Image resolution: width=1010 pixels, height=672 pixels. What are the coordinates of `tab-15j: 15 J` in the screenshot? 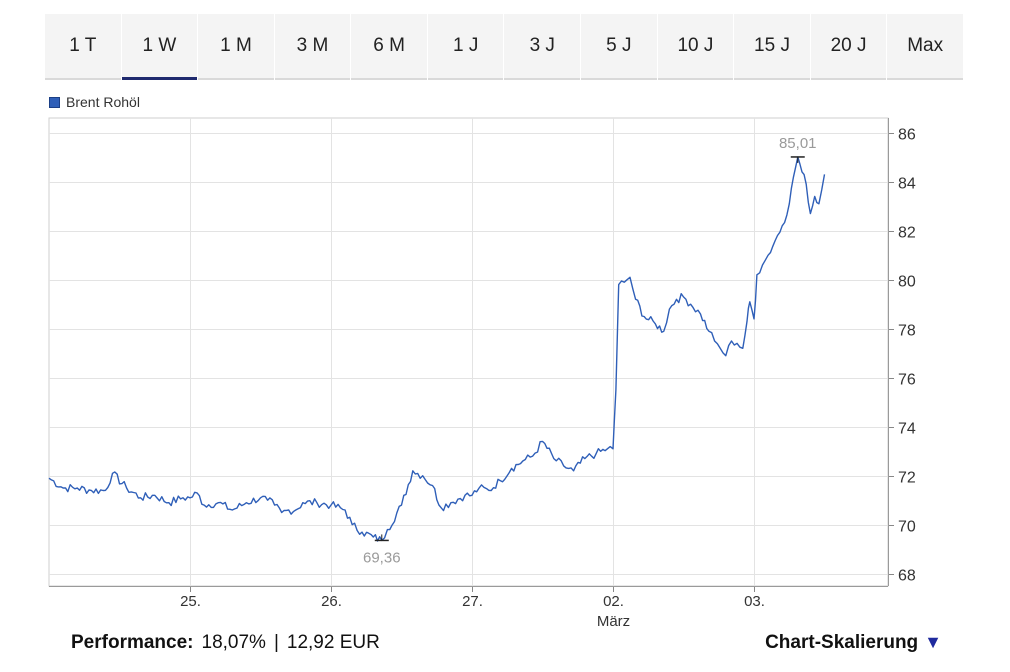 It's located at (772, 47).